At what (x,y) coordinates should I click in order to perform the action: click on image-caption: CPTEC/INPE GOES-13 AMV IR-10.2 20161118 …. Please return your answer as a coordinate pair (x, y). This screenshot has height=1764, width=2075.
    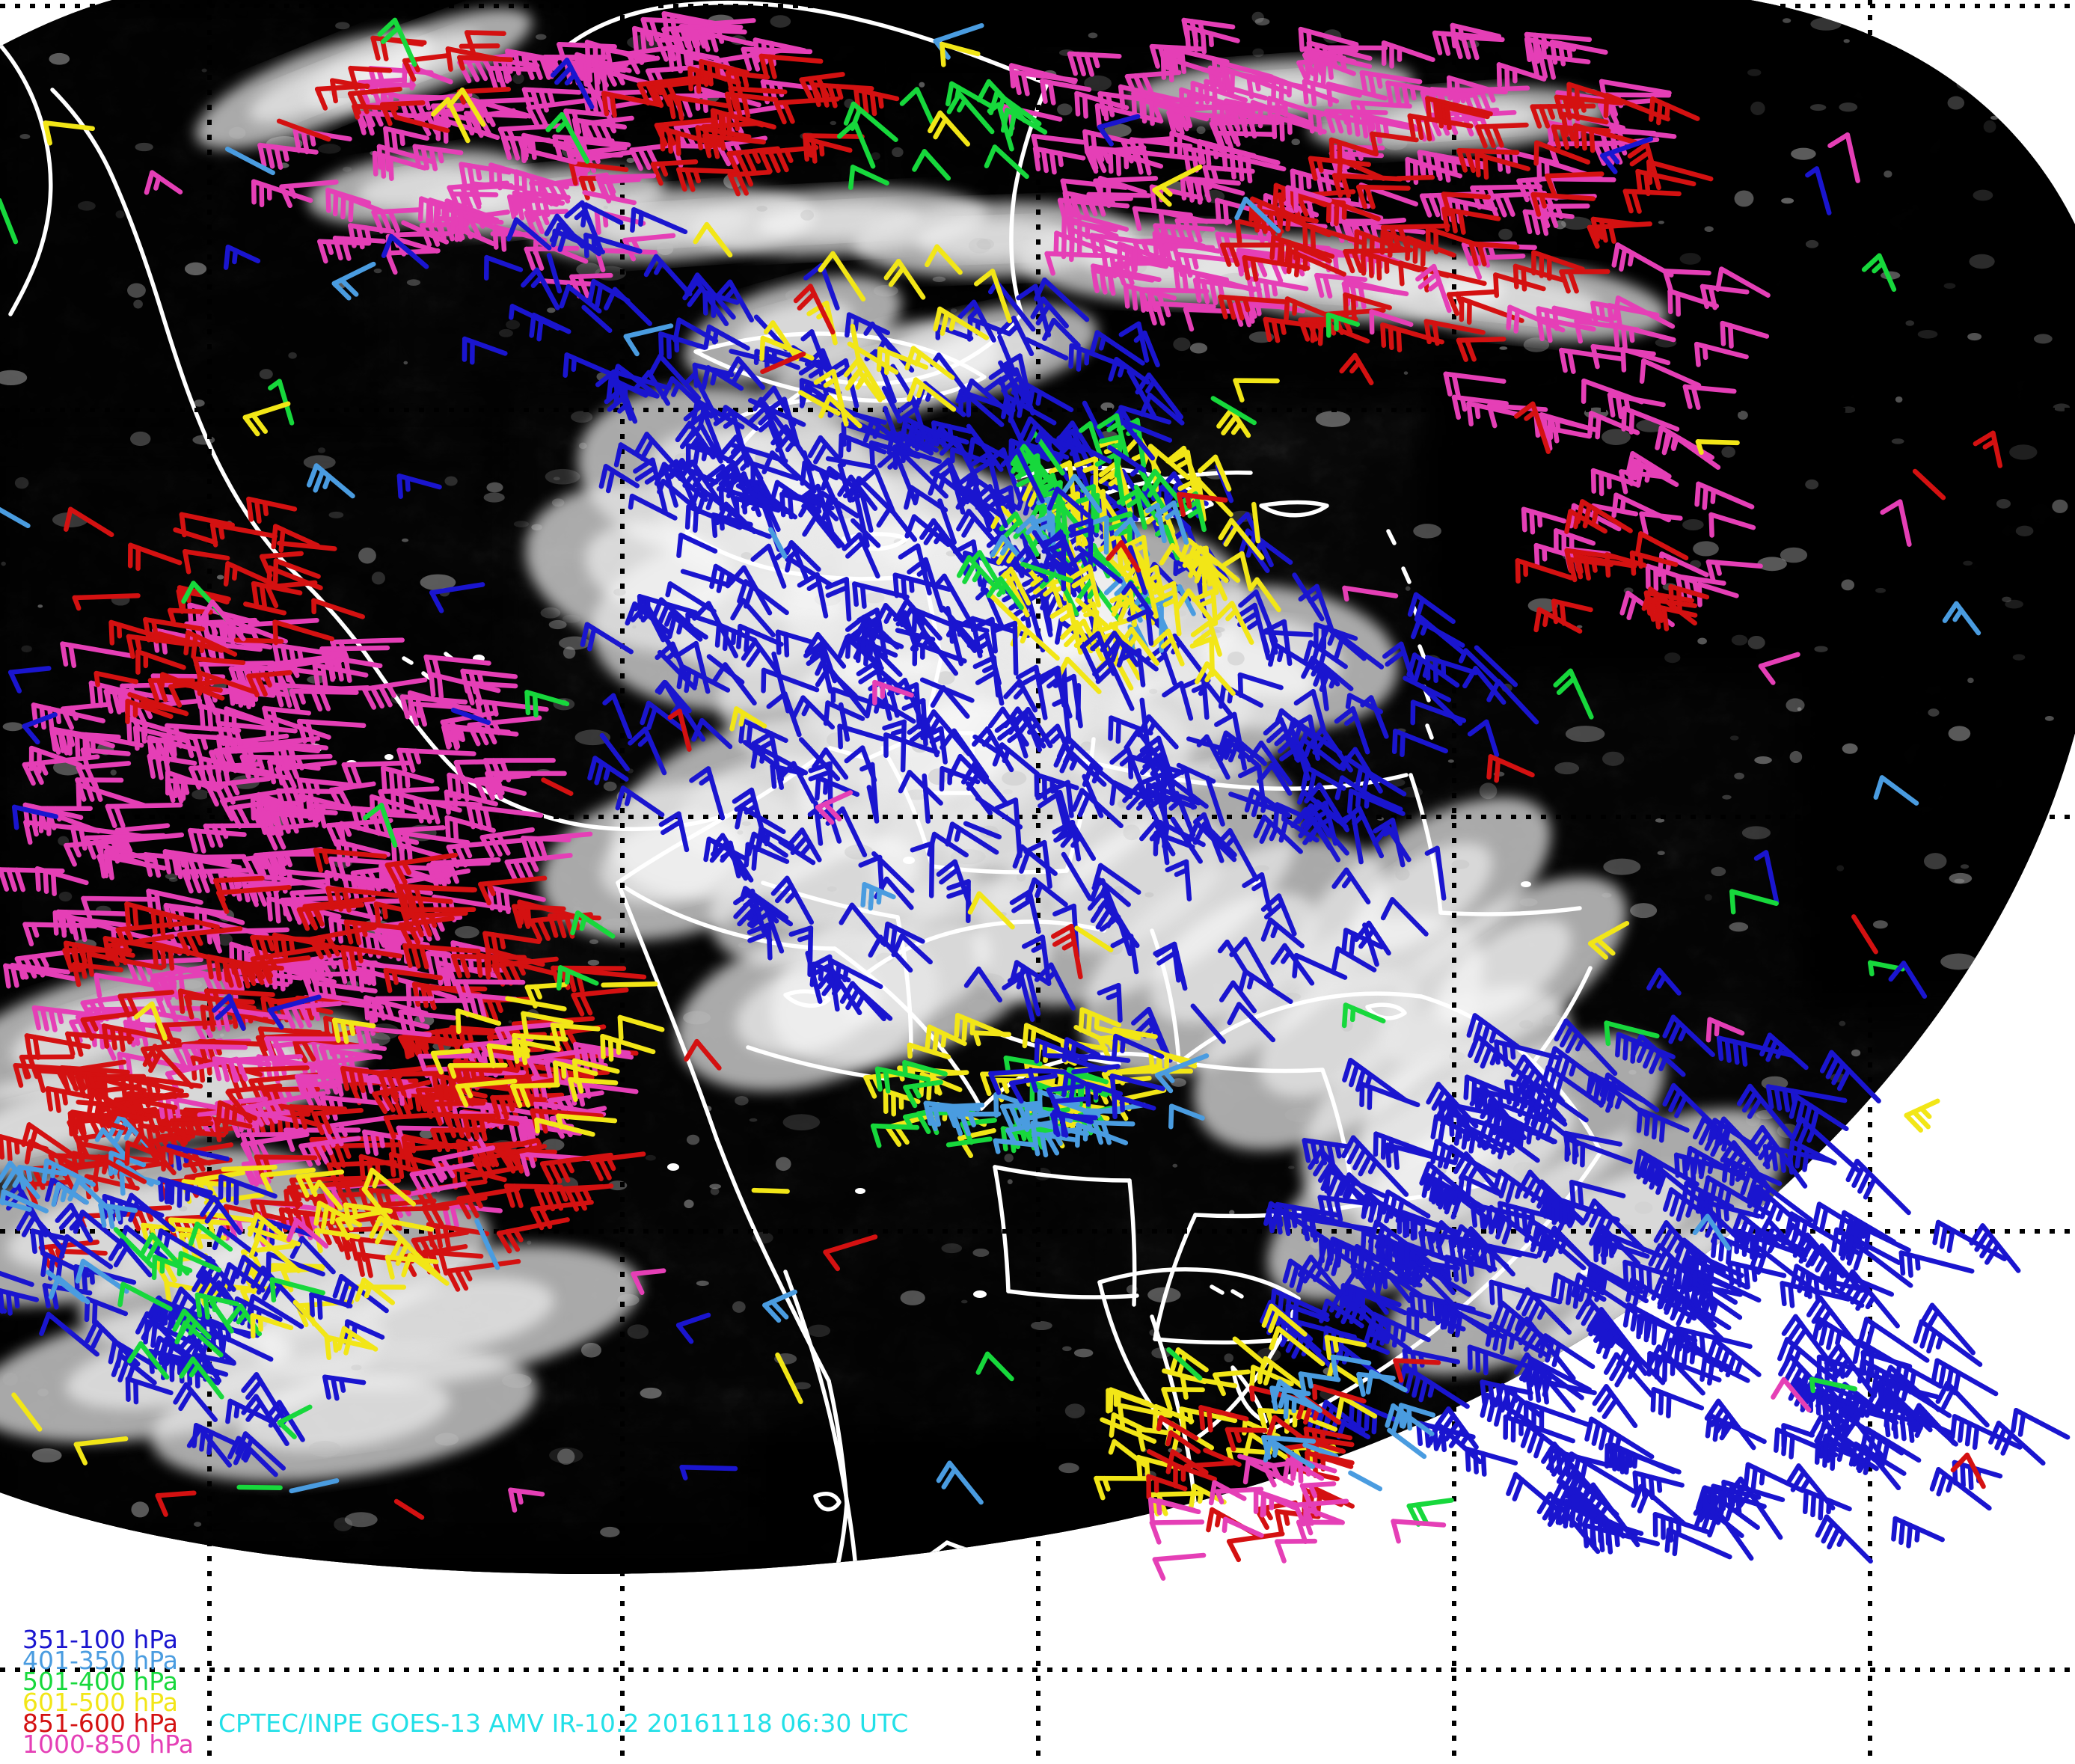
    Looking at the image, I should click on (563, 1723).